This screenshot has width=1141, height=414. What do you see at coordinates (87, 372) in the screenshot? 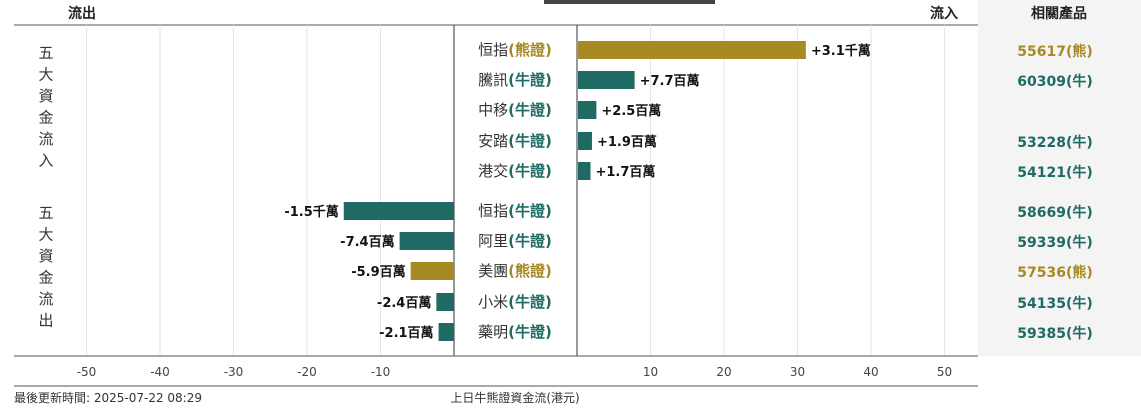
I see `x-tick-label: -50` at bounding box center [87, 372].